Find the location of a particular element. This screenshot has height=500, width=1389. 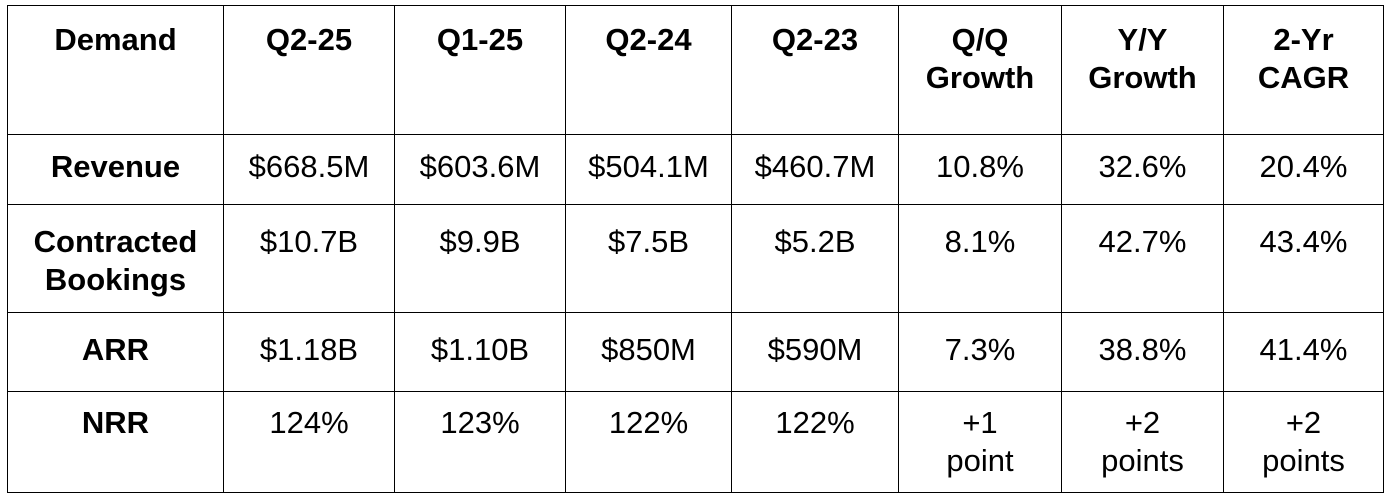

column-header-2yr-cagr: 2-Yr CAGR is located at coordinates (1303, 70).